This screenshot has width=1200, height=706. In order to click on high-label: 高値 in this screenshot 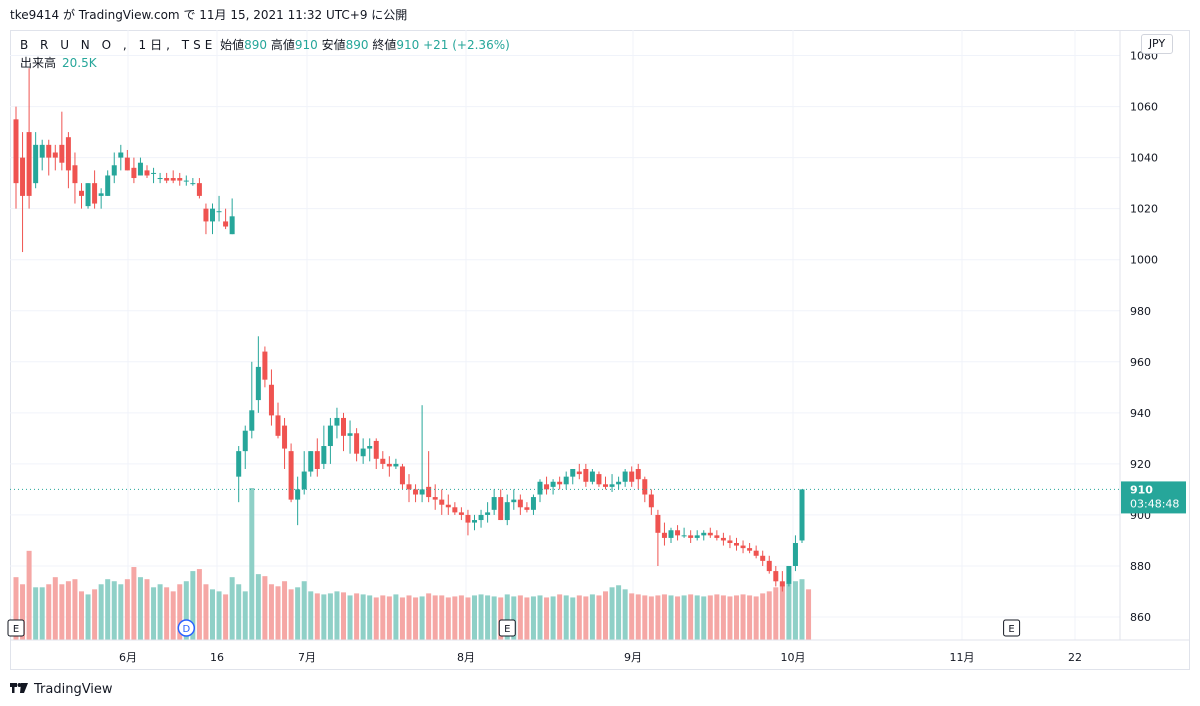, I will do `click(282, 45)`.